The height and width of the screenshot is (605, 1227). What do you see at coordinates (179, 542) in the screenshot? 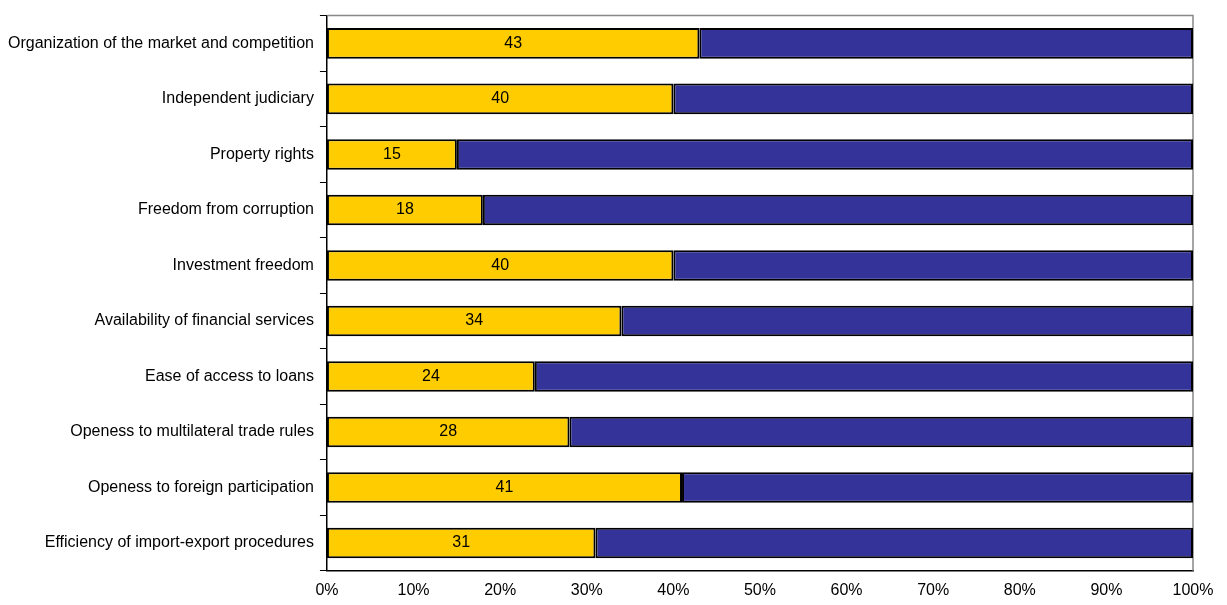
I see `y-tick-label: Efficiency of import-export procedures` at bounding box center [179, 542].